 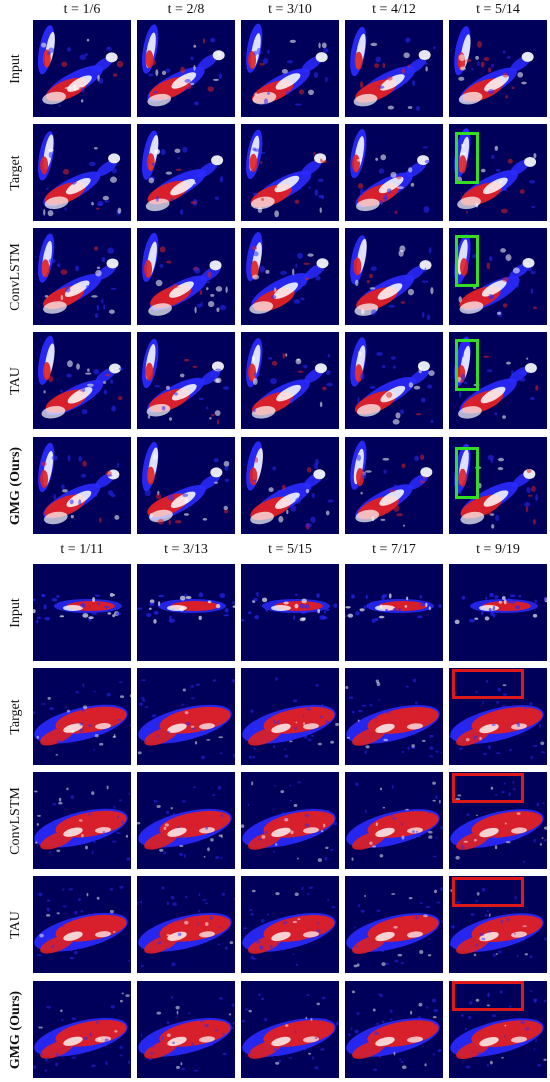 What do you see at coordinates (82, 9) in the screenshot?
I see `column-header: t = 1/6` at bounding box center [82, 9].